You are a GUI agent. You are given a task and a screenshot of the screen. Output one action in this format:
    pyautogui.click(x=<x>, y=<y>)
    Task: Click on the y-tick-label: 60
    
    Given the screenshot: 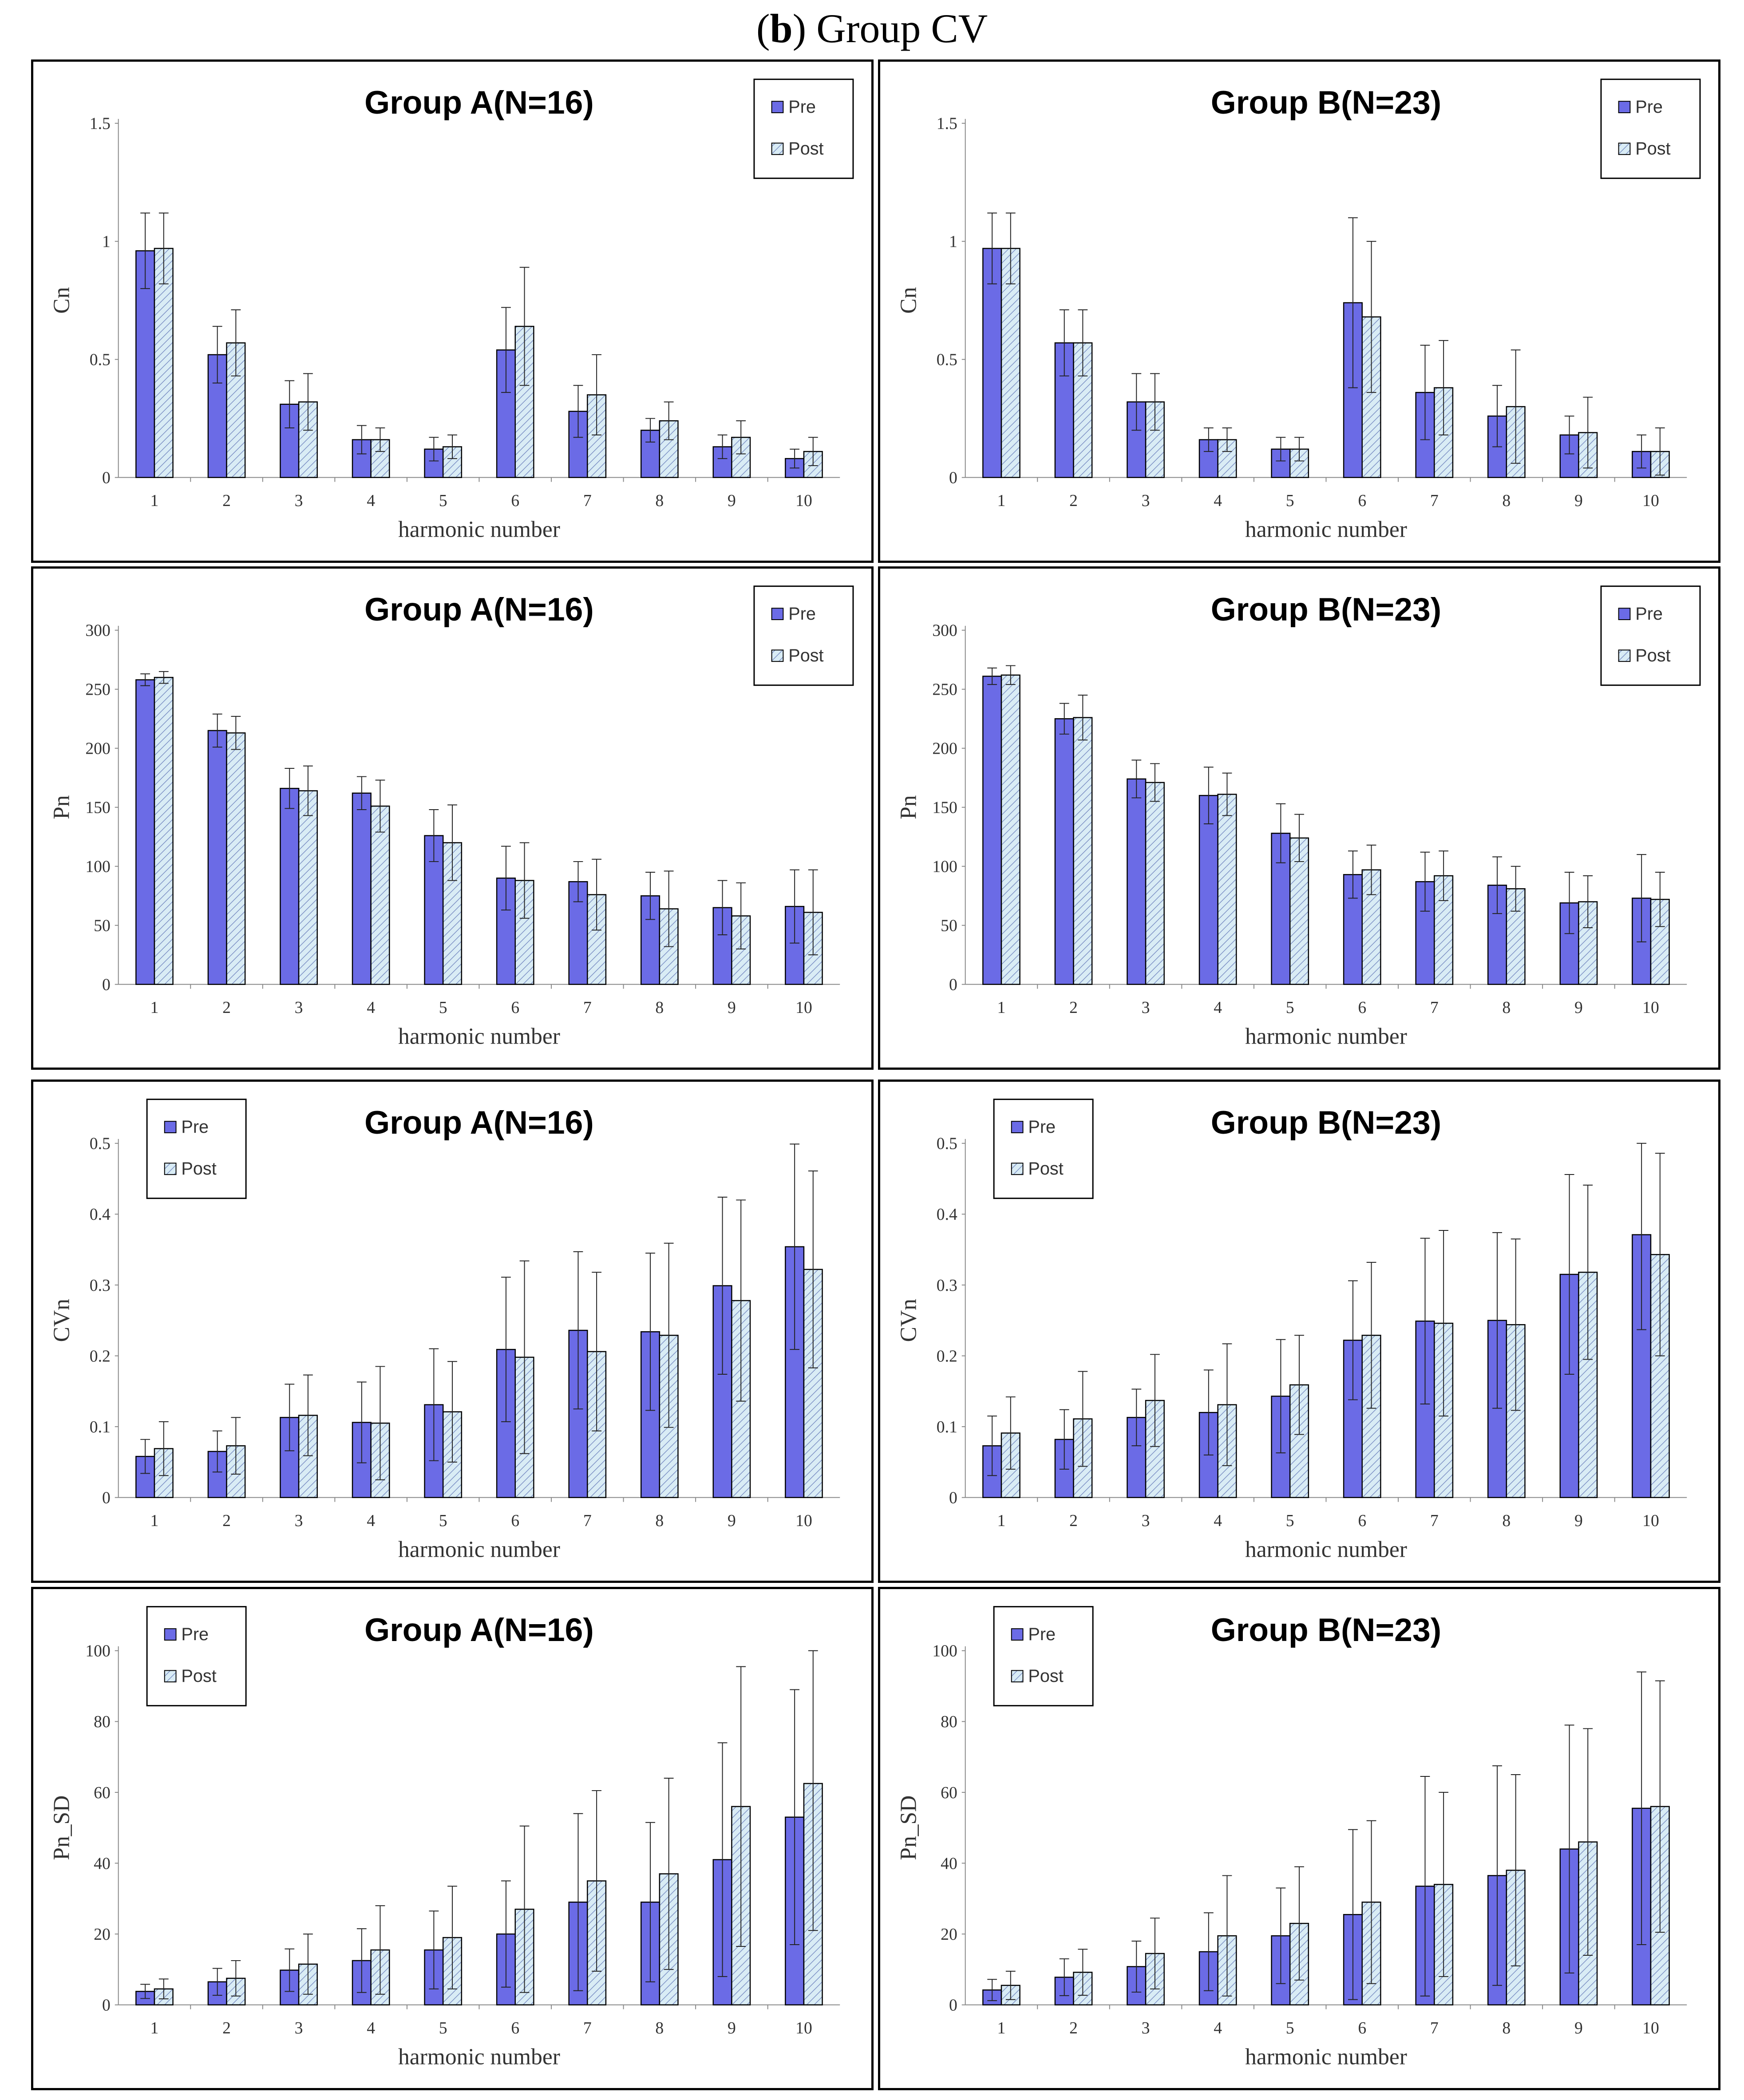 What is the action you would take?
    pyautogui.click(x=949, y=1793)
    